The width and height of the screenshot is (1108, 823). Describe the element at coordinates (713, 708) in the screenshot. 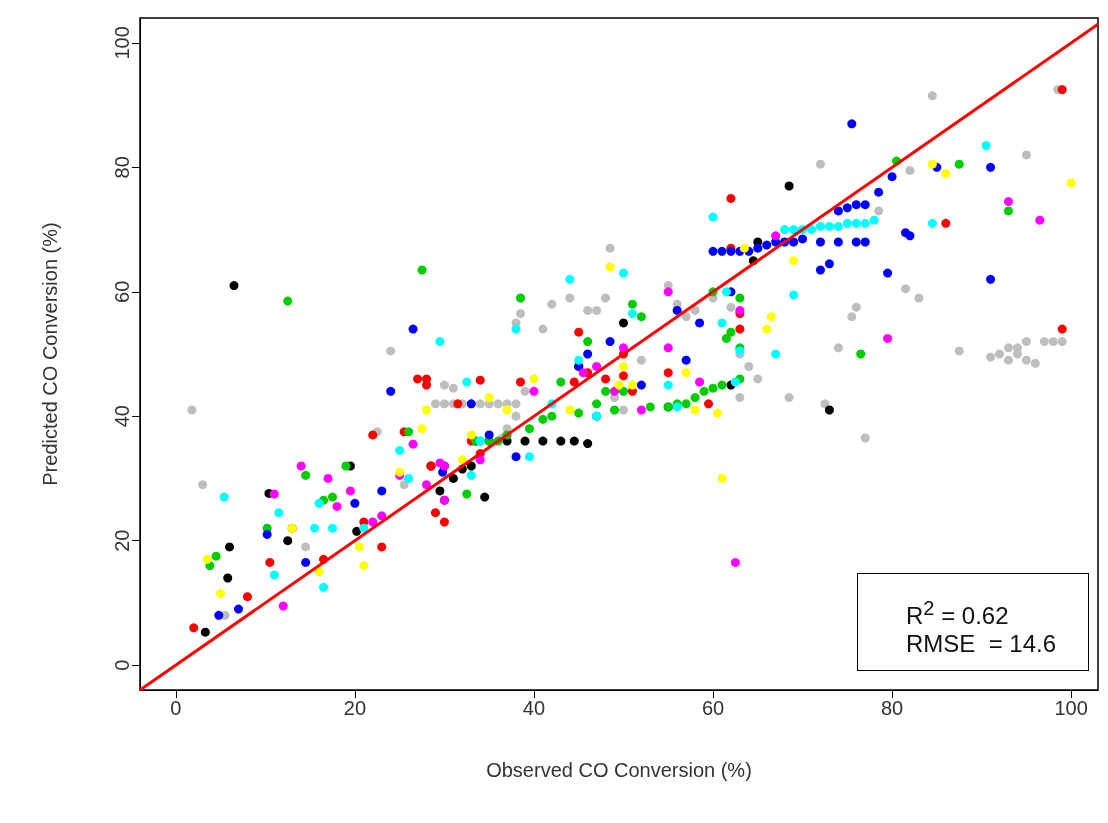

I see `x-tick-label: 60` at that location.